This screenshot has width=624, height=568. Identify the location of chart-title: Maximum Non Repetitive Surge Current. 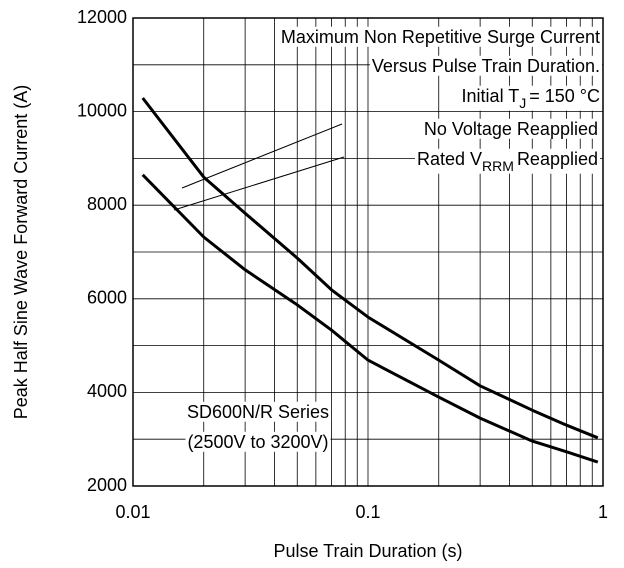
(440, 37).